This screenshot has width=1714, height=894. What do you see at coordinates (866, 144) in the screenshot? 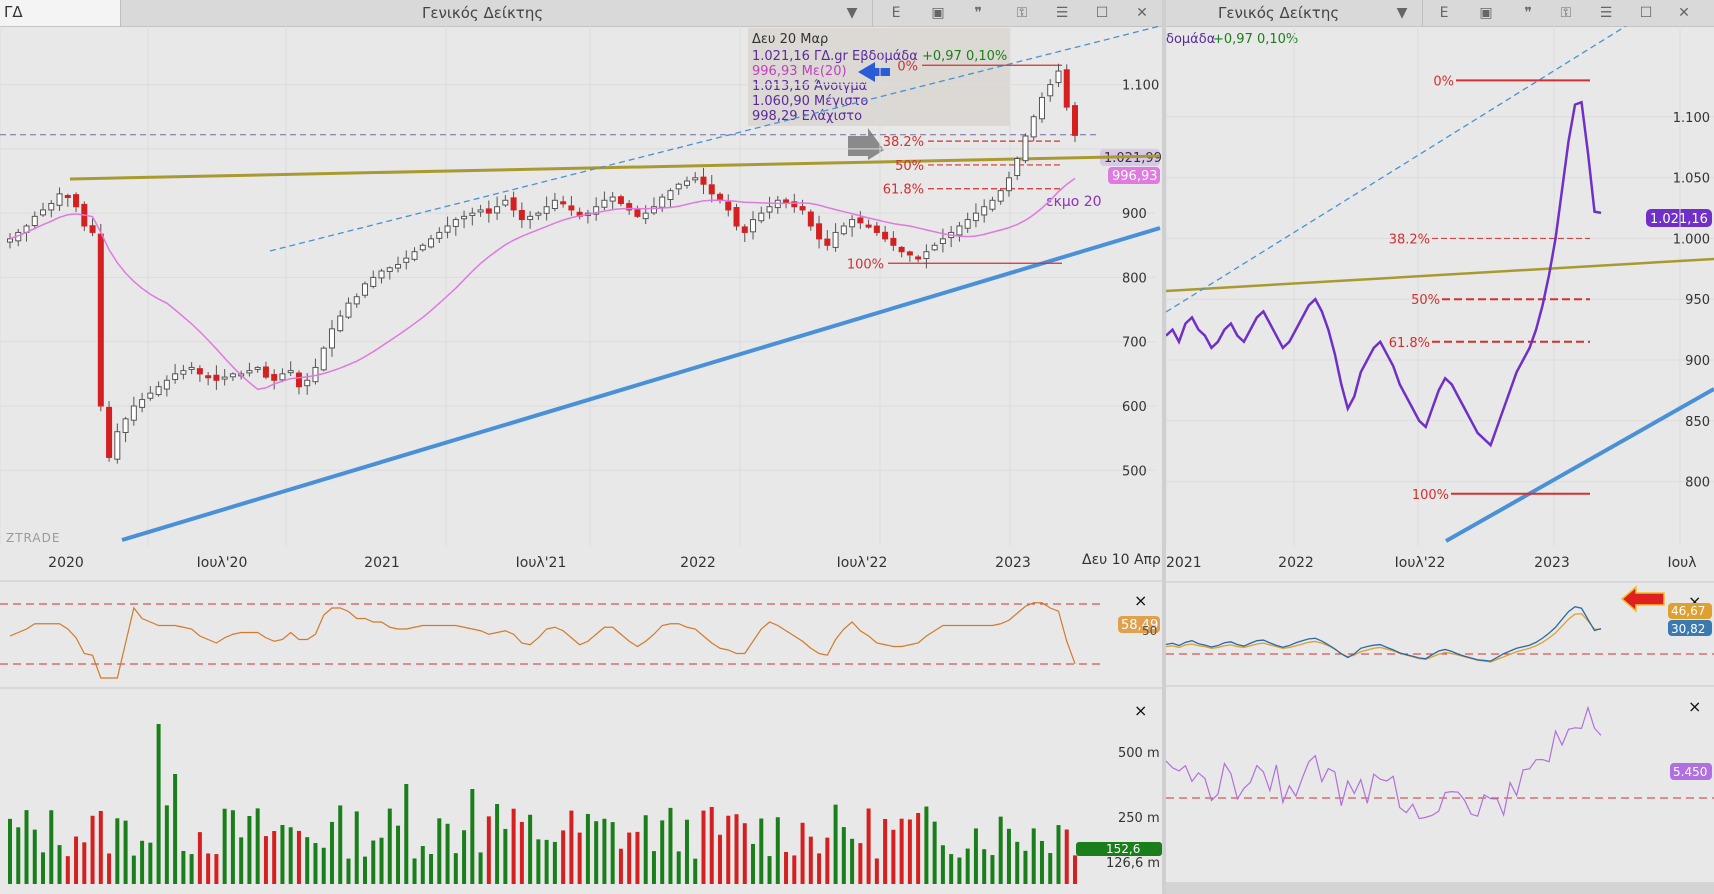
I see `gray-arrow-icon` at bounding box center [866, 144].